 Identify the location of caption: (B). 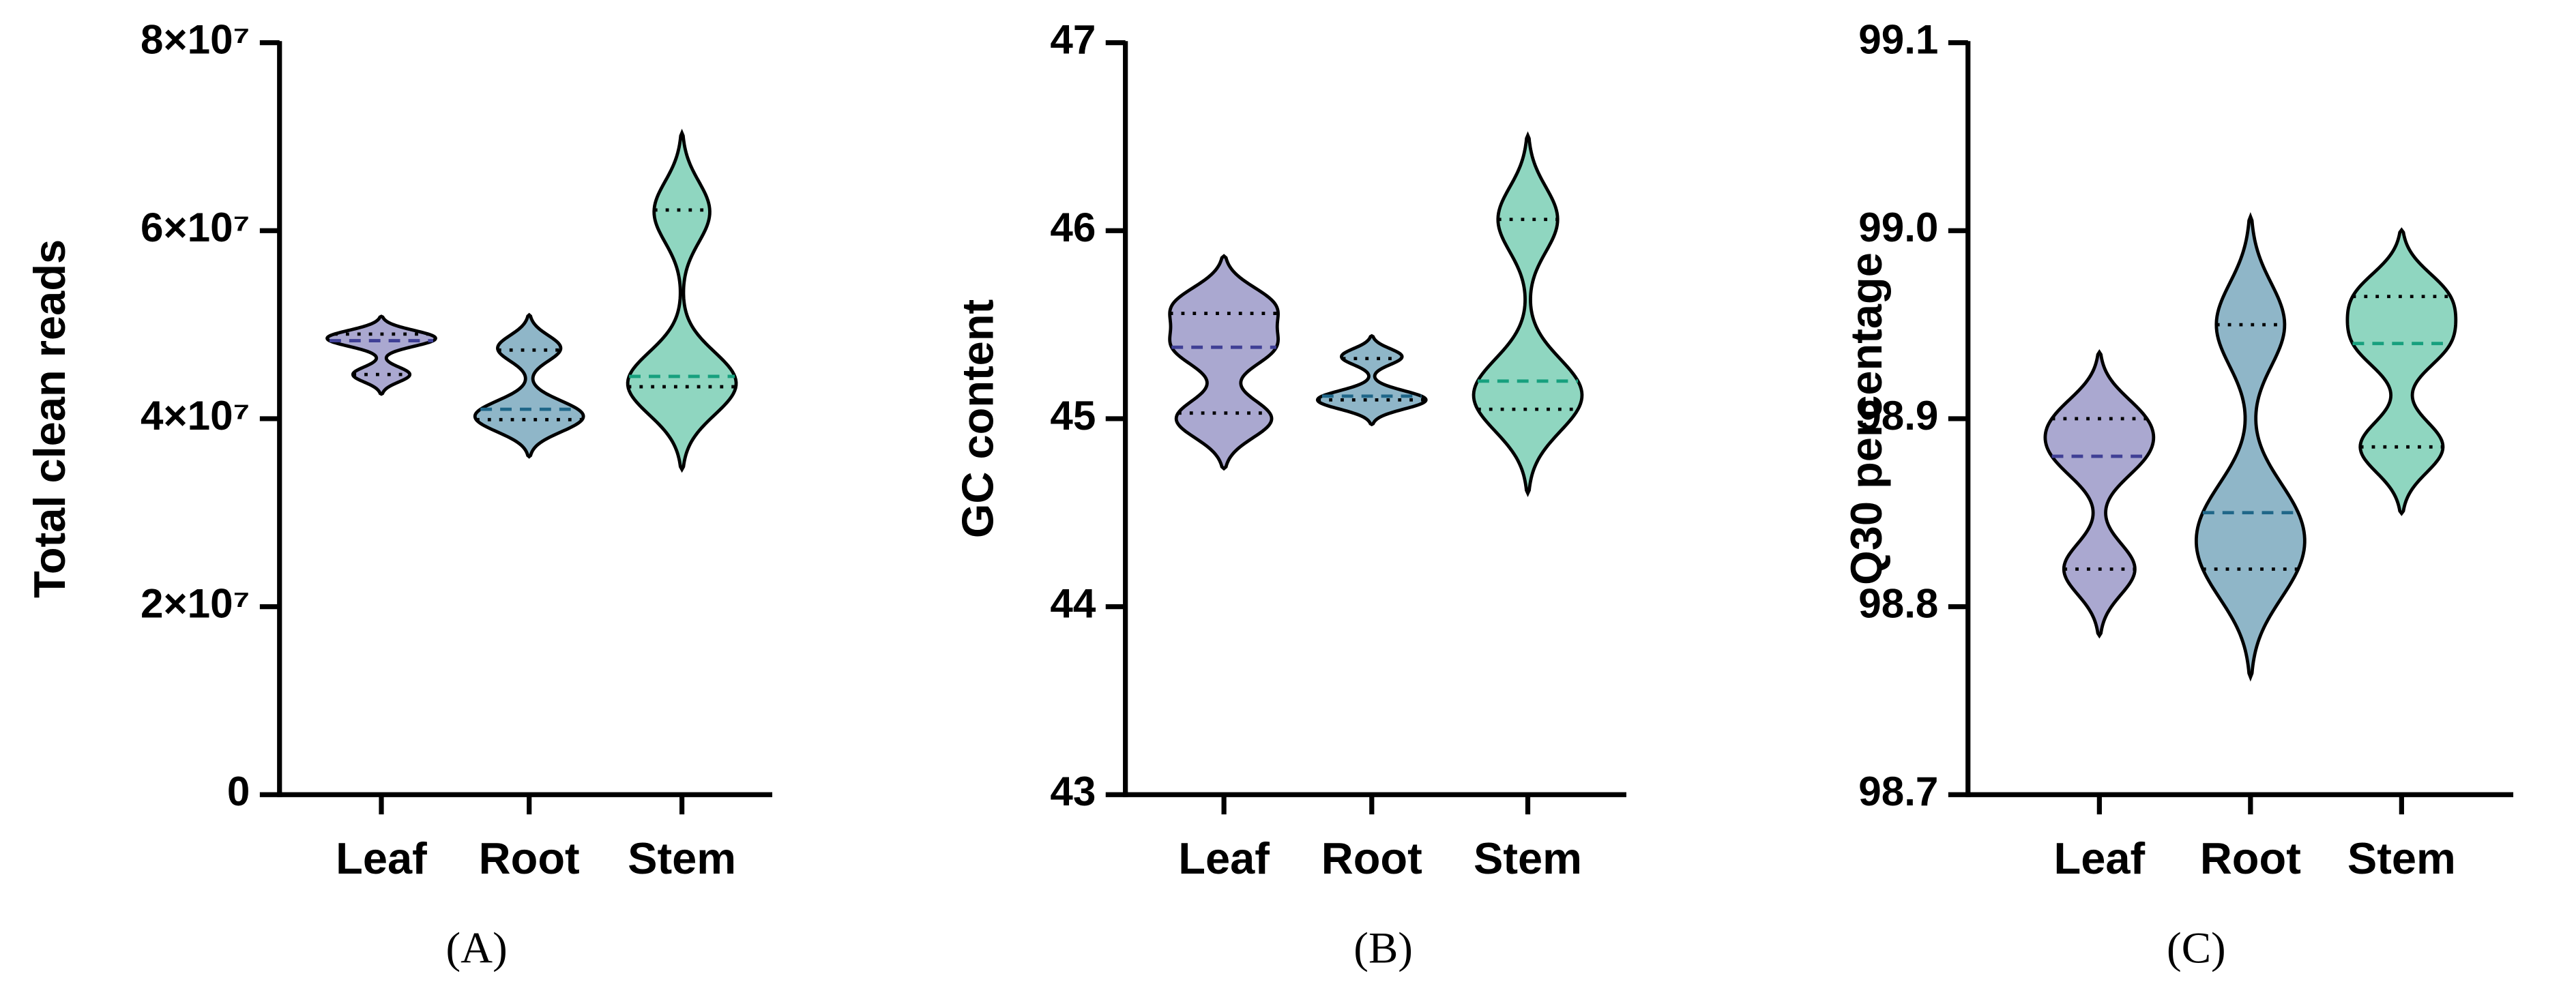
(1383, 947).